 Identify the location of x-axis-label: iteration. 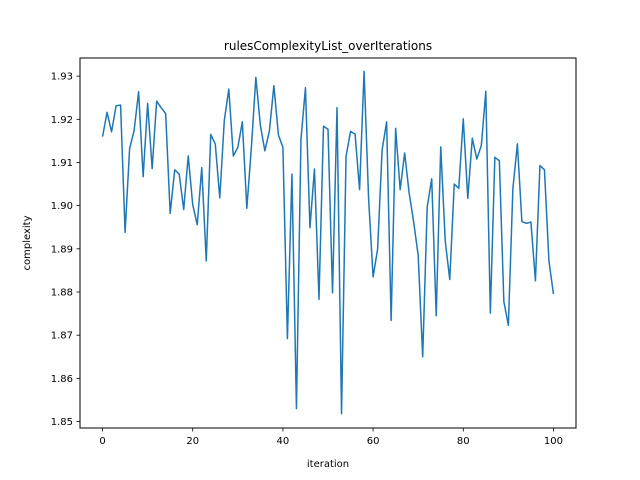
(328, 464).